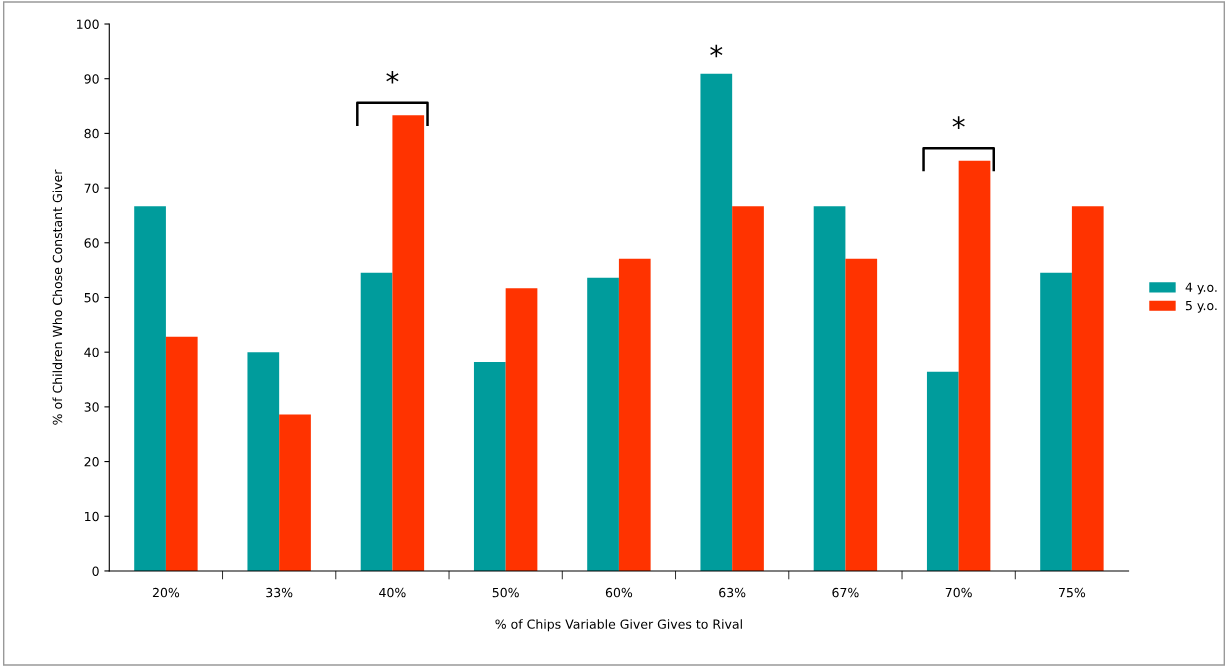 The image size is (1228, 667). Describe the element at coordinates (732, 592) in the screenshot. I see `x-tick-label: 63%` at that location.